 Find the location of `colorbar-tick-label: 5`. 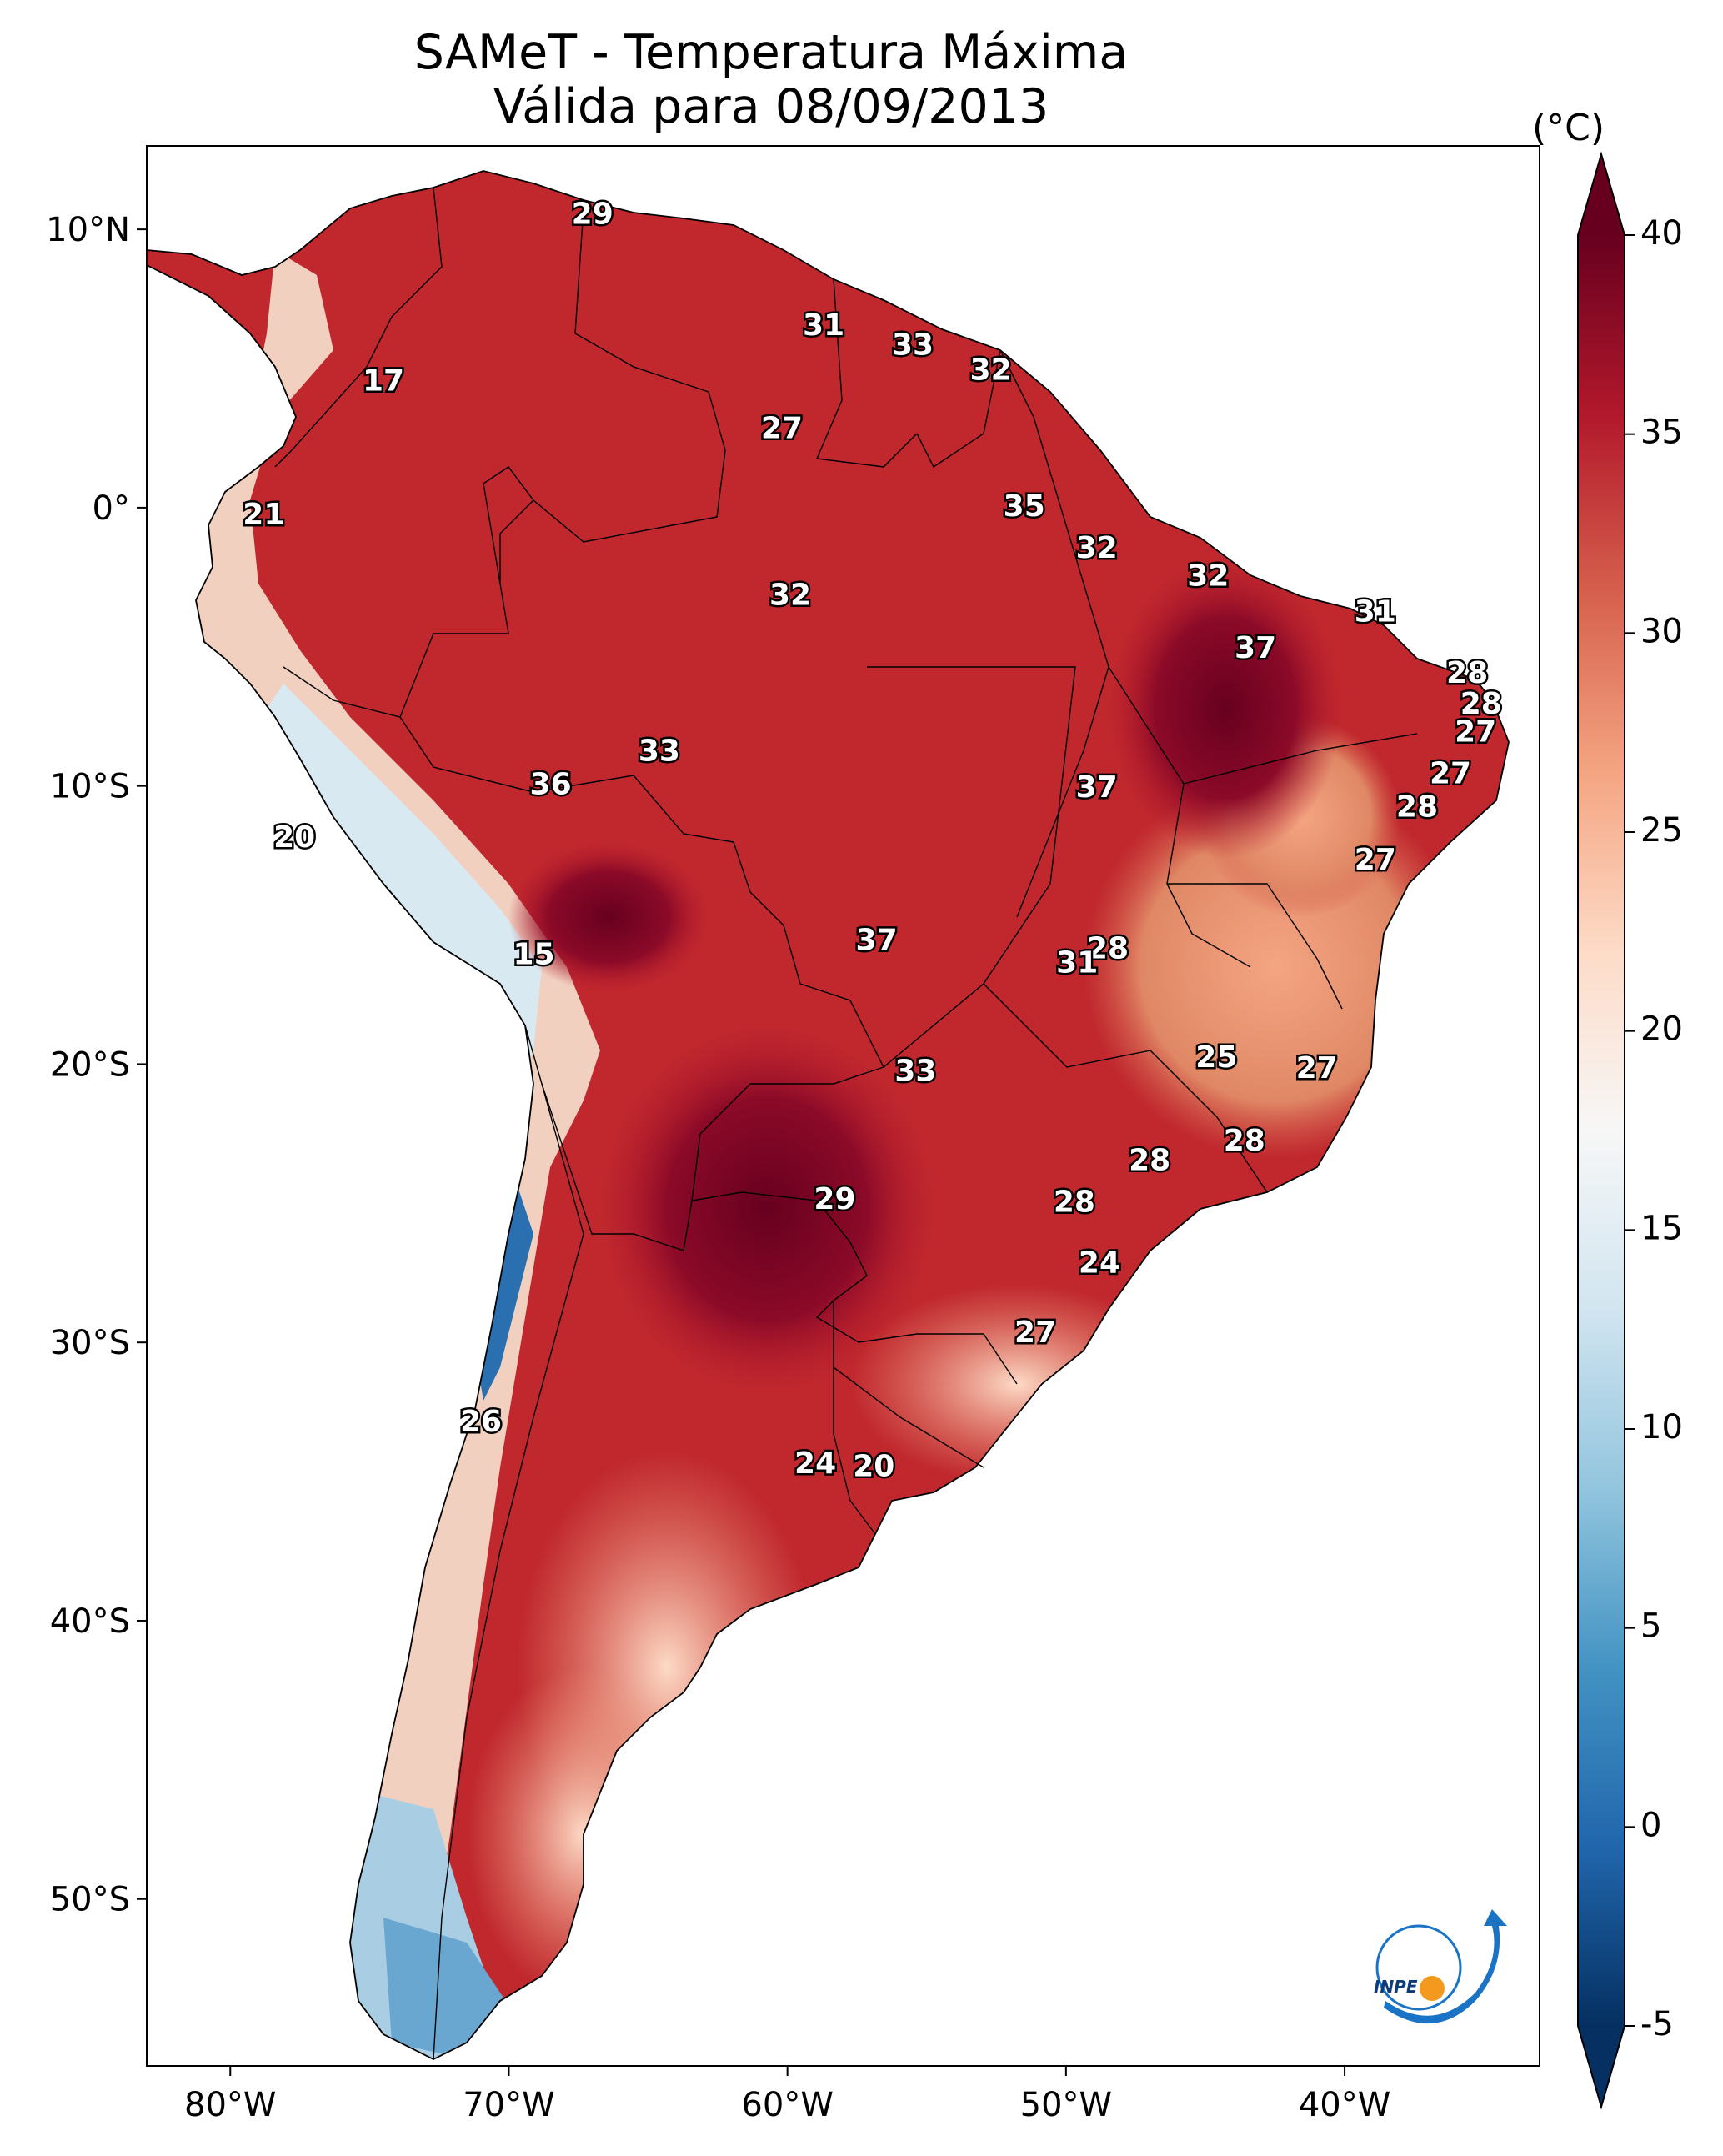

colorbar-tick-label: 5 is located at coordinates (1651, 1626).